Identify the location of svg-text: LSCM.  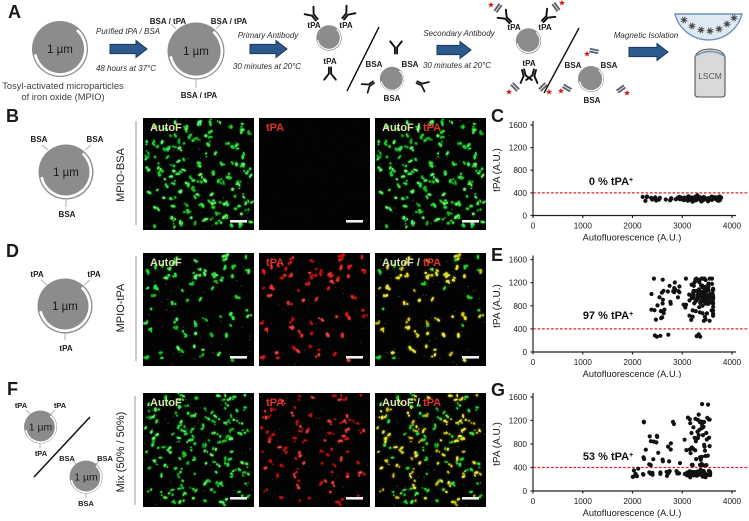
(710, 76).